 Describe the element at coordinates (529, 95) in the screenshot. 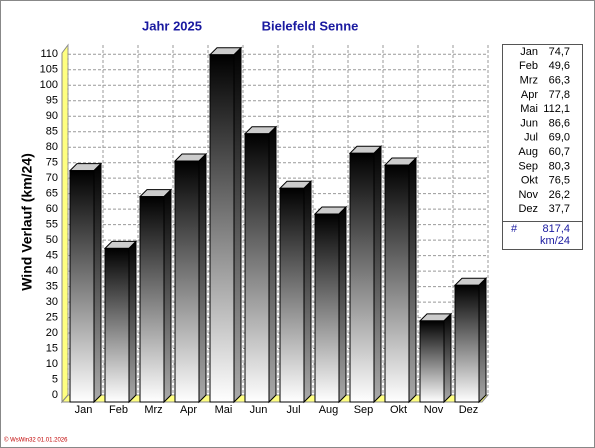

I see `table-month: Apr` at that location.